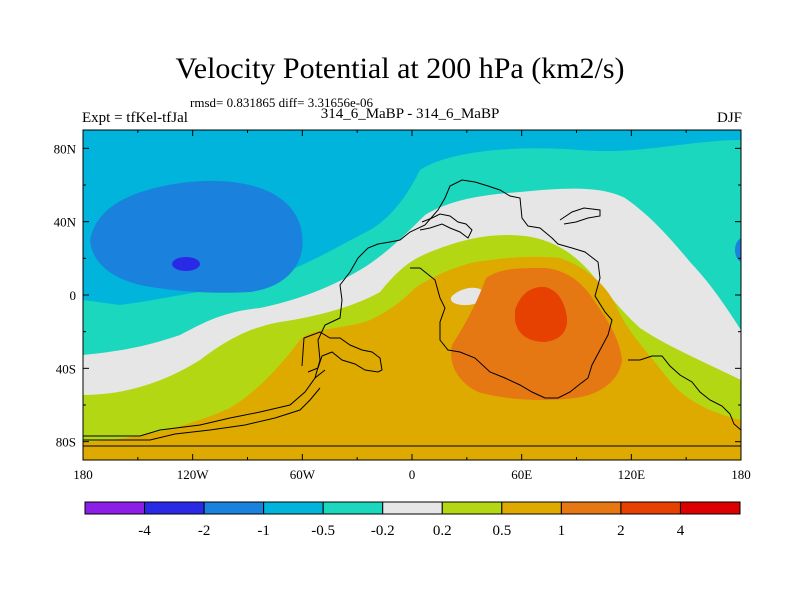 This screenshot has width=800, height=600. Describe the element at coordinates (303, 474) in the screenshot. I see `x-tick-label: 60W` at that location.